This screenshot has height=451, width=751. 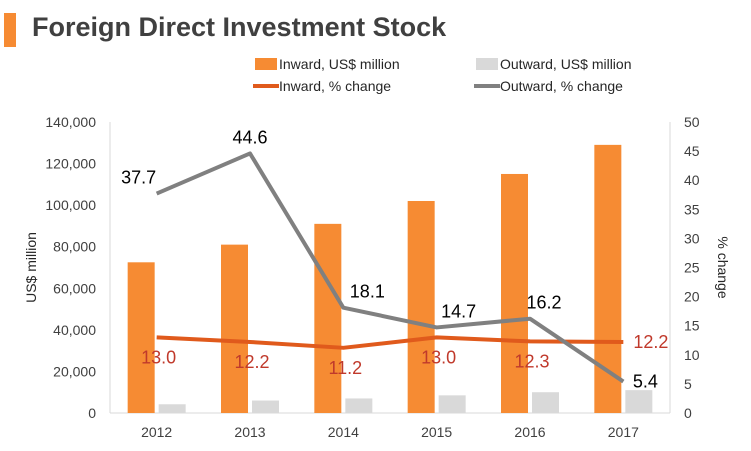 I want to click on y-tick-label: 60,000, so click(x=74, y=288).